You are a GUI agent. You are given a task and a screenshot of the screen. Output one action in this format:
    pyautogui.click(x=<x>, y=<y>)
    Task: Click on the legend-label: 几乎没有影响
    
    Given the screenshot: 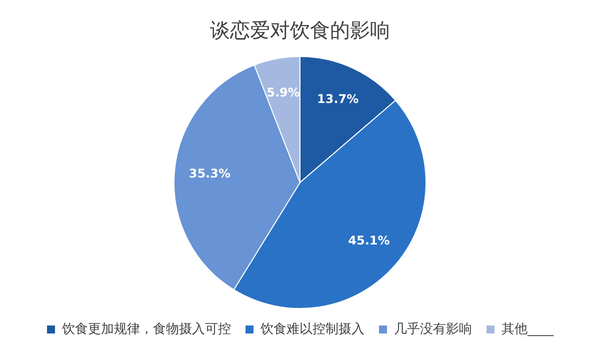 What is the action you would take?
    pyautogui.click(x=433, y=329)
    